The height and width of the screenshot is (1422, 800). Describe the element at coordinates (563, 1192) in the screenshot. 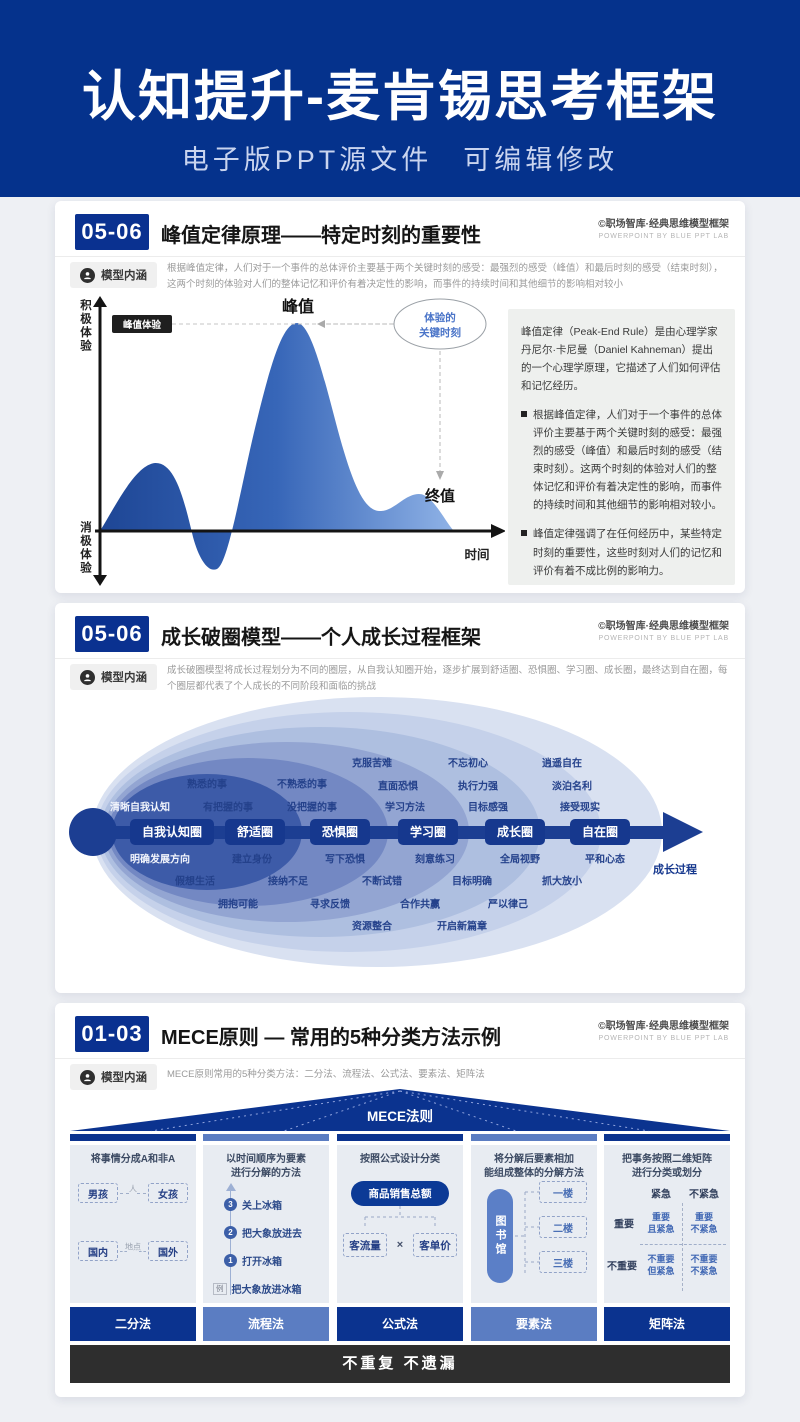

I see `floor-box: 一楼` at that location.